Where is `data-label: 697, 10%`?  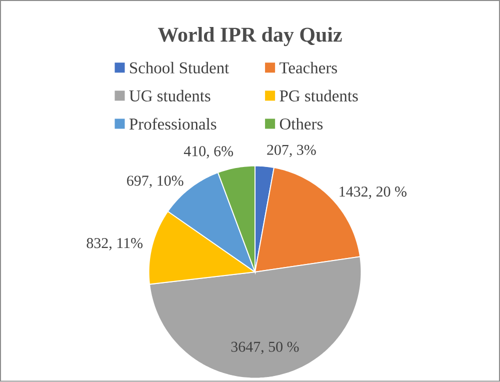 data-label: 697, 10% is located at coordinates (155, 182).